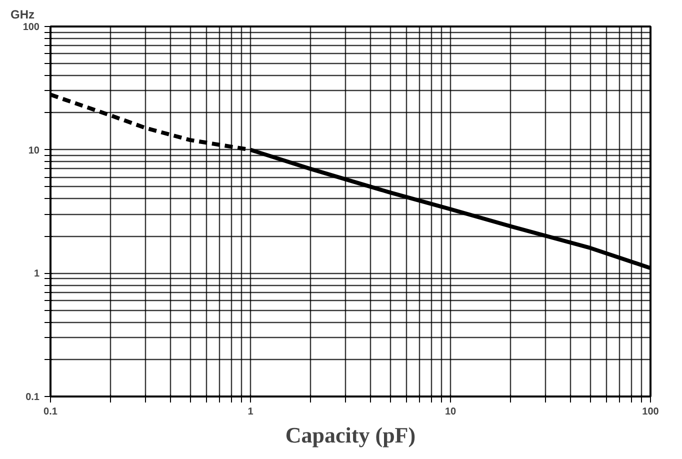 The width and height of the screenshot is (682, 459). What do you see at coordinates (31, 27) in the screenshot?
I see `y-tick-label: 100` at bounding box center [31, 27].